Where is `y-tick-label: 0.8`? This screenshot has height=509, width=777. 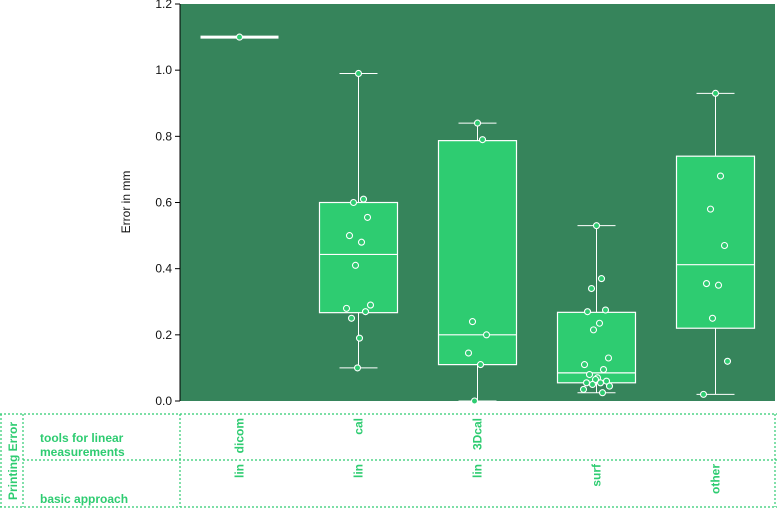
y-tick-label: 0.8 is located at coordinates (163, 136).